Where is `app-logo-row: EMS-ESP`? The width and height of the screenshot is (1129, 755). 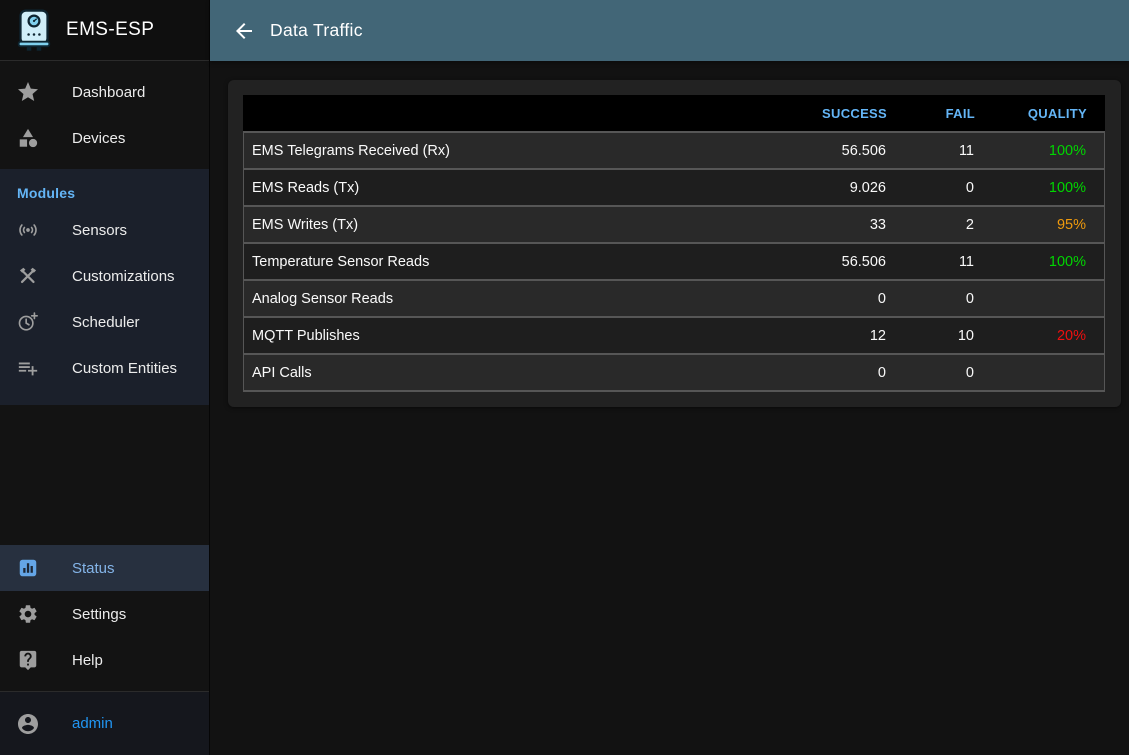
app-logo-row: EMS-ESP is located at coordinates (104, 30).